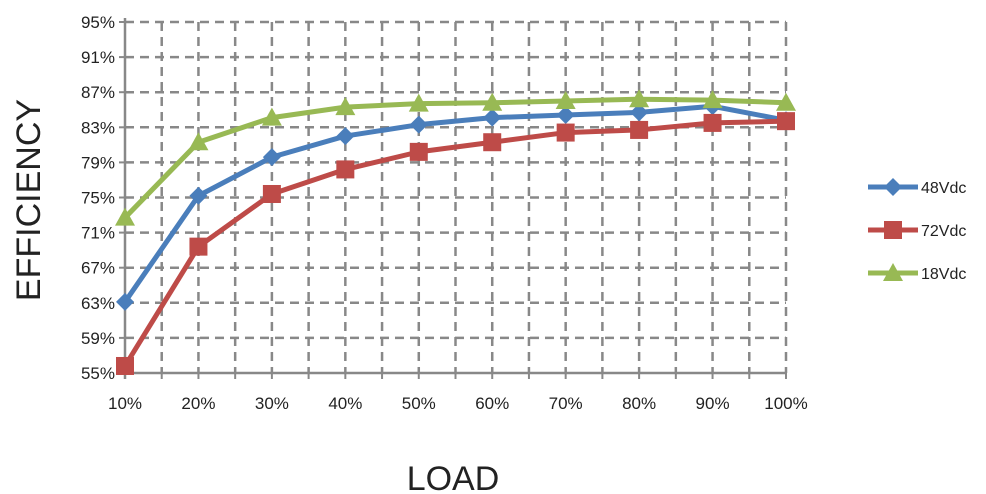 The image size is (986, 494). Describe the element at coordinates (458, 403) in the screenshot. I see `x-tick-labels: 10% 20% 30% 40% 50% 60% 70% 80% 90% 100%` at that location.